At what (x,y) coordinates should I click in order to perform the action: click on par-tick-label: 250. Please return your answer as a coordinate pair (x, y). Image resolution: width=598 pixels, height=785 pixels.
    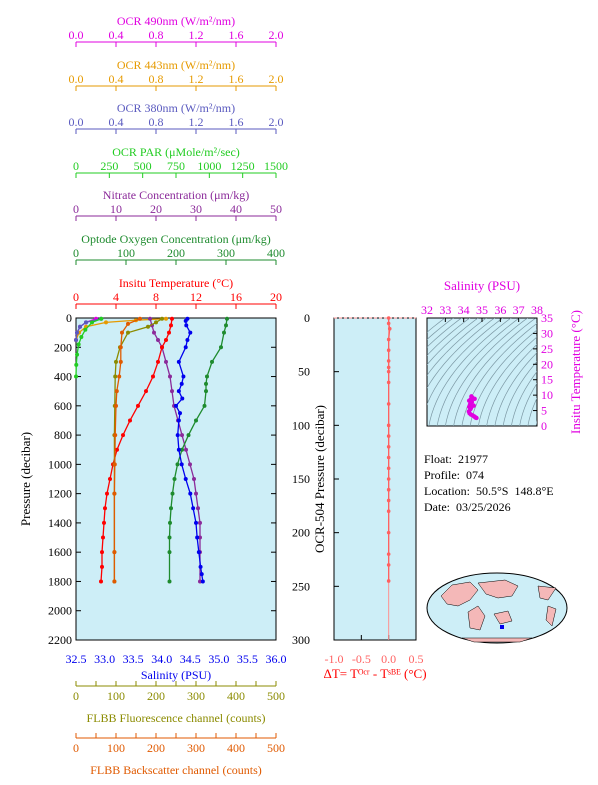
    Looking at the image, I should click on (109, 166).